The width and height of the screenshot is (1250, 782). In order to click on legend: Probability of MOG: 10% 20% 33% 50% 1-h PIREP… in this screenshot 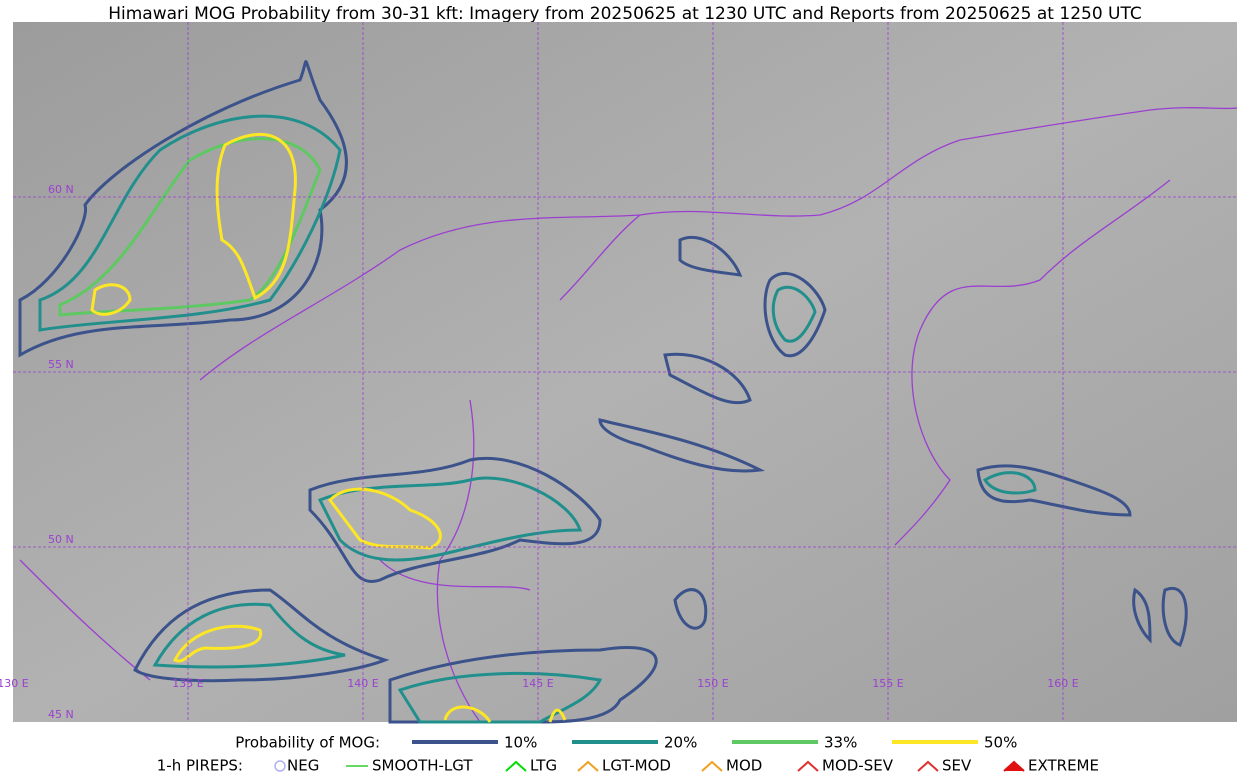, I will do `click(628, 754)`.